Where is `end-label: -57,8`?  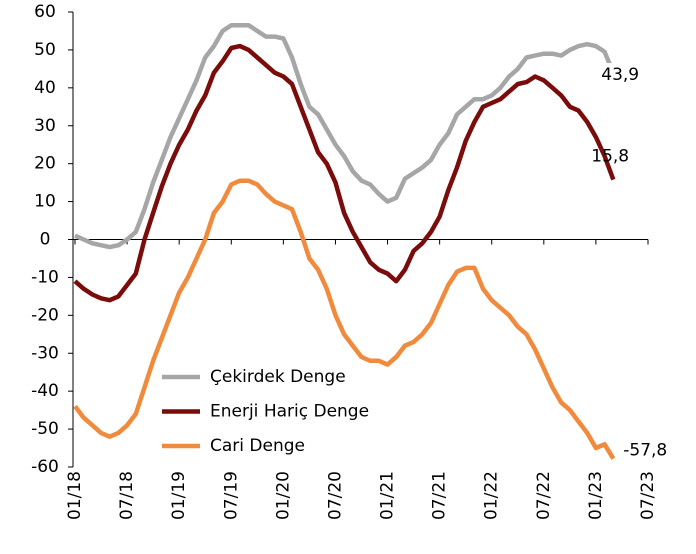 end-label: -57,8 is located at coordinates (645, 451).